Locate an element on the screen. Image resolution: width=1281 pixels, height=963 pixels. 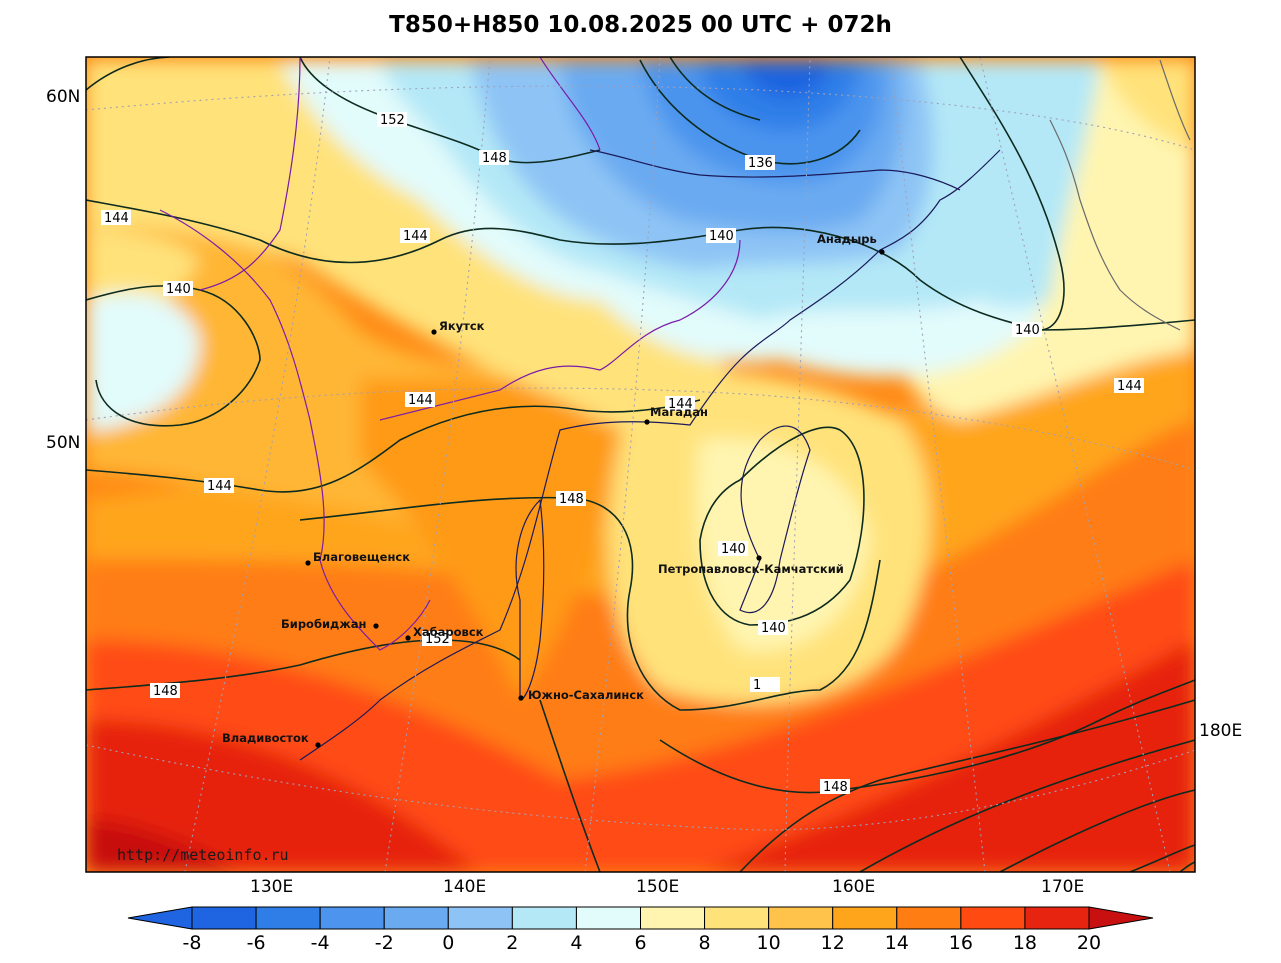
svg-text: Петропавловск-Камчатский is located at coordinates (751, 569).